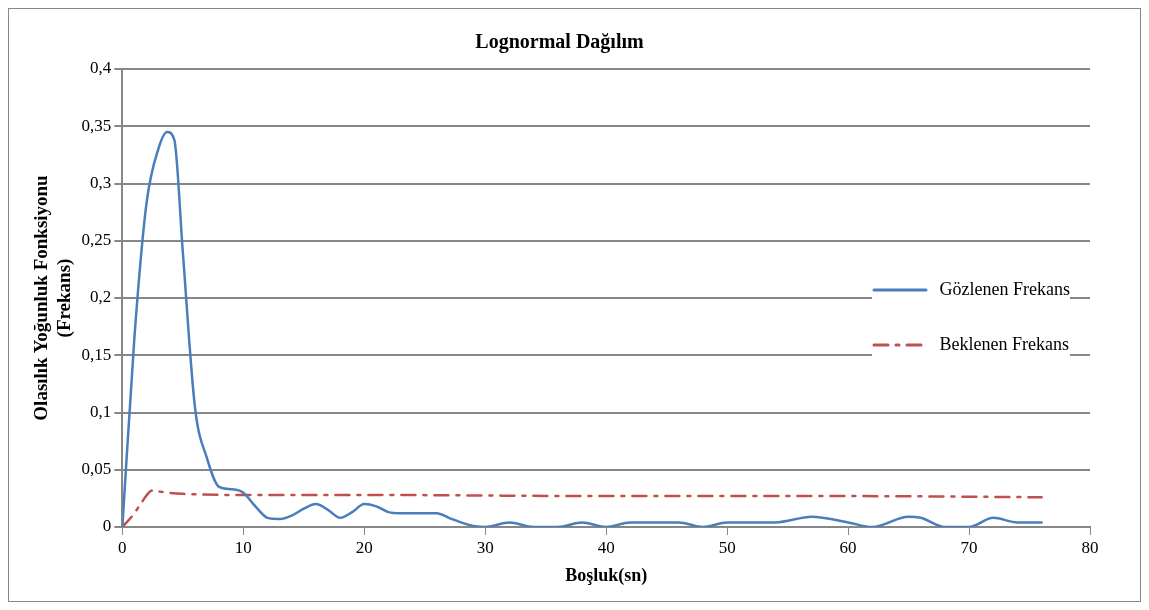 The height and width of the screenshot is (610, 1149). What do you see at coordinates (1090, 547) in the screenshot?
I see `x-tick-label: 80` at bounding box center [1090, 547].